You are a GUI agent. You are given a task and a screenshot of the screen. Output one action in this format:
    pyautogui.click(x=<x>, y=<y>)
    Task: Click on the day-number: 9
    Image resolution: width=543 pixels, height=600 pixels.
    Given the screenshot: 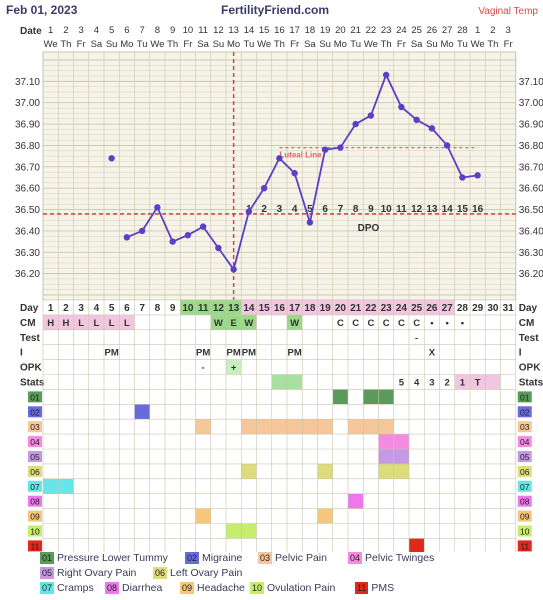 What is the action you would take?
    pyautogui.click(x=173, y=308)
    